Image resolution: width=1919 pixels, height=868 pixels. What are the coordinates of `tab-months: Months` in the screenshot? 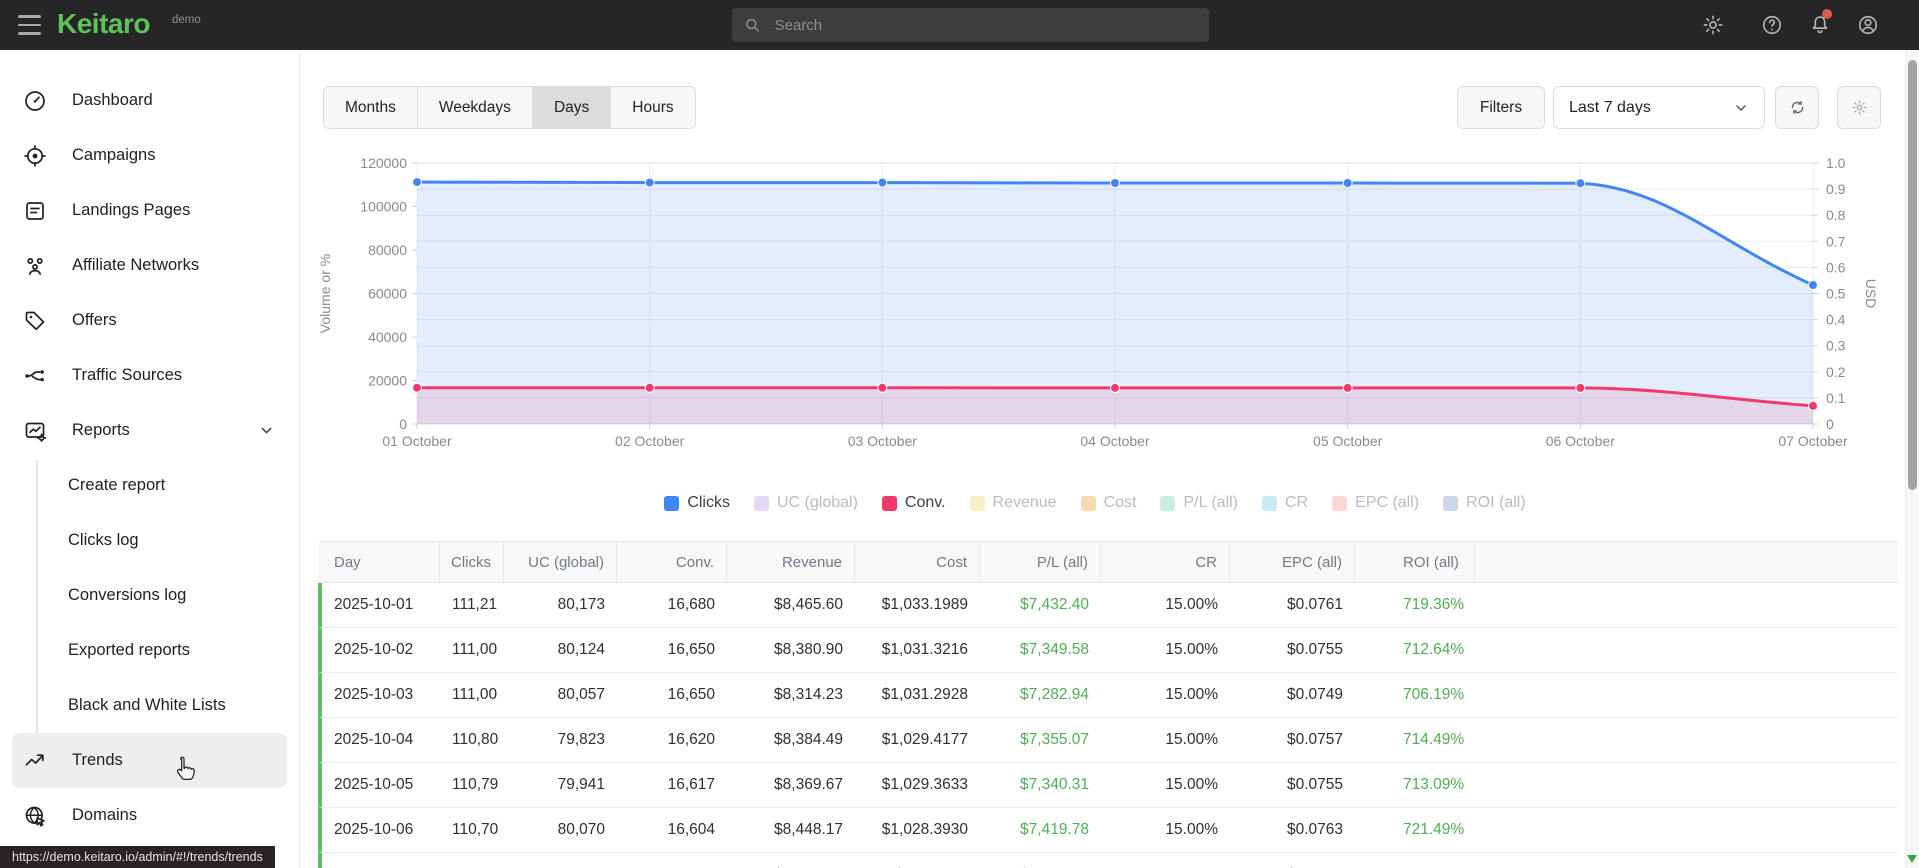 It's located at (371, 107).